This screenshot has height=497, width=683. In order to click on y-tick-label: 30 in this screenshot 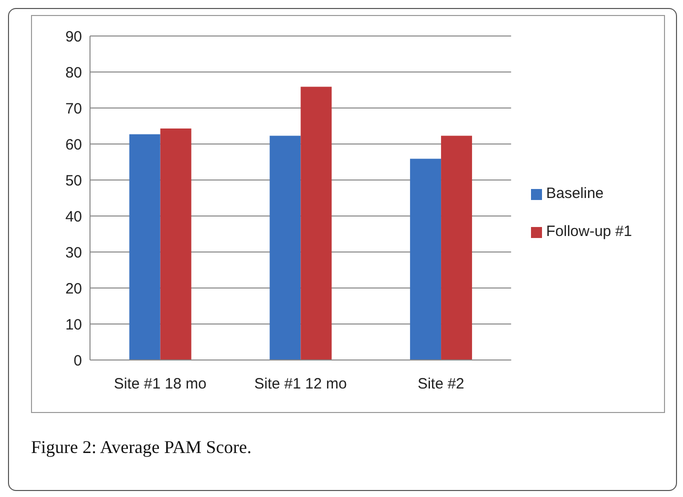, I will do `click(73, 253)`.